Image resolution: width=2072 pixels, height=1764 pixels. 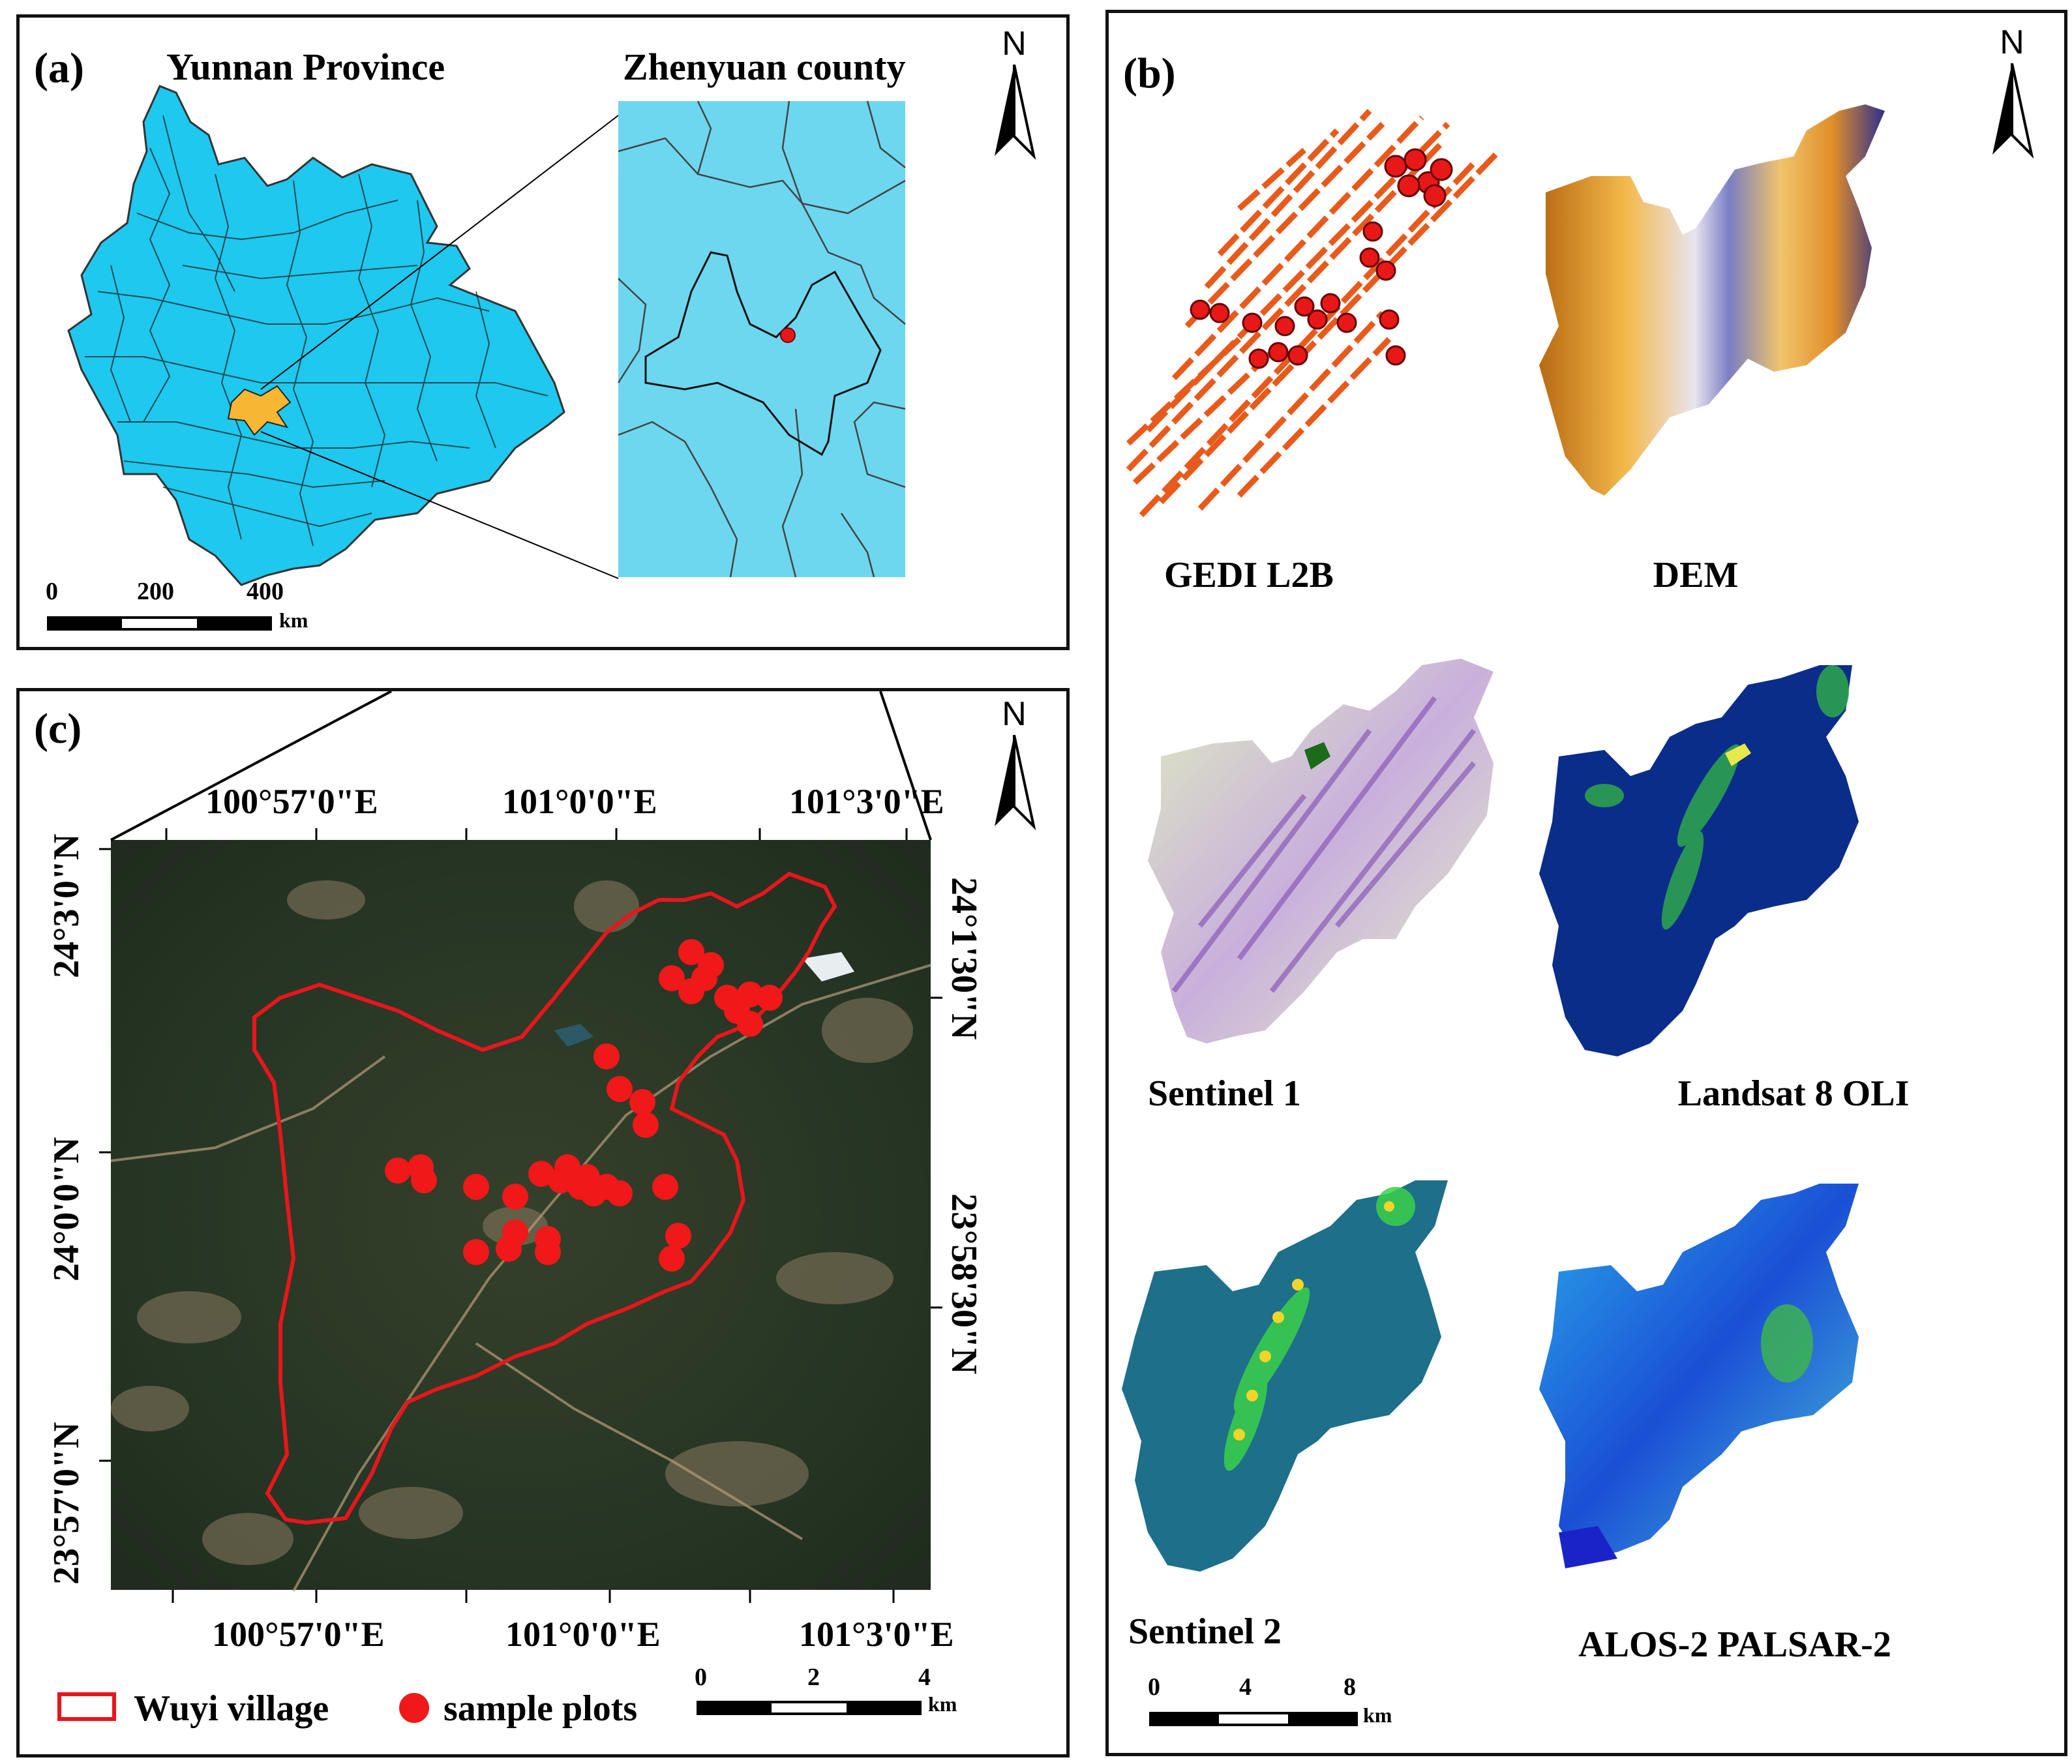 I want to click on yunnan-province-map, so click(x=486, y=335).